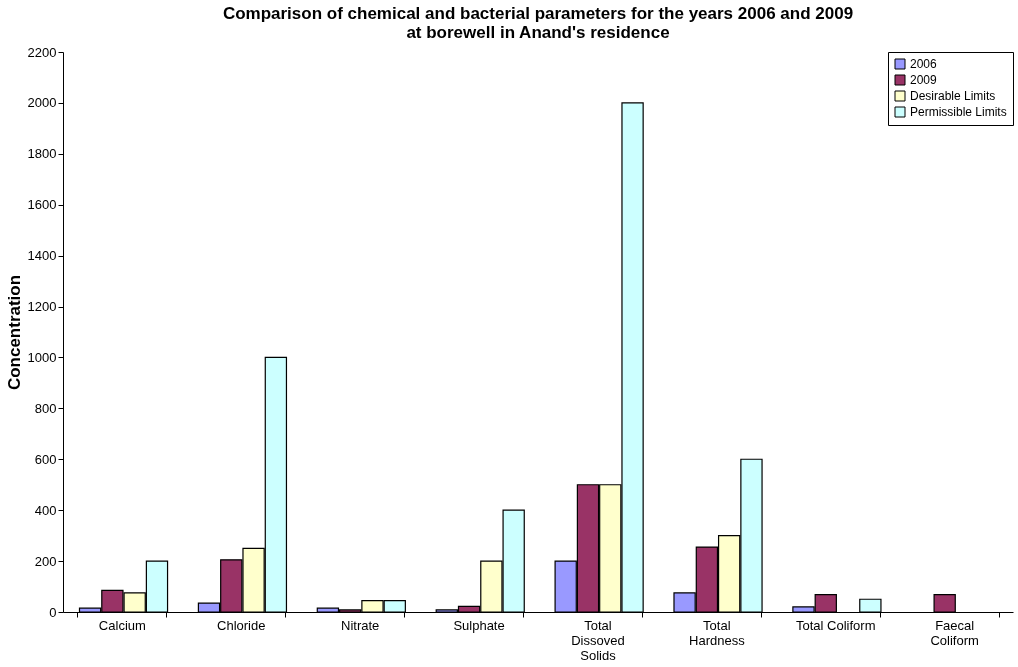 The width and height of the screenshot is (1018, 667). What do you see at coordinates (241, 625) in the screenshot?
I see `x-tick-label: Chloride` at bounding box center [241, 625].